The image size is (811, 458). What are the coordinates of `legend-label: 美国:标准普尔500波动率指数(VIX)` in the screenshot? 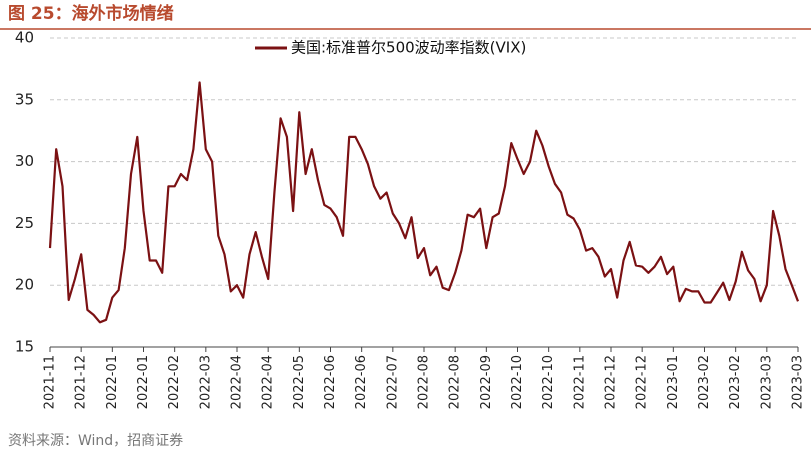 It's located at (408, 48).